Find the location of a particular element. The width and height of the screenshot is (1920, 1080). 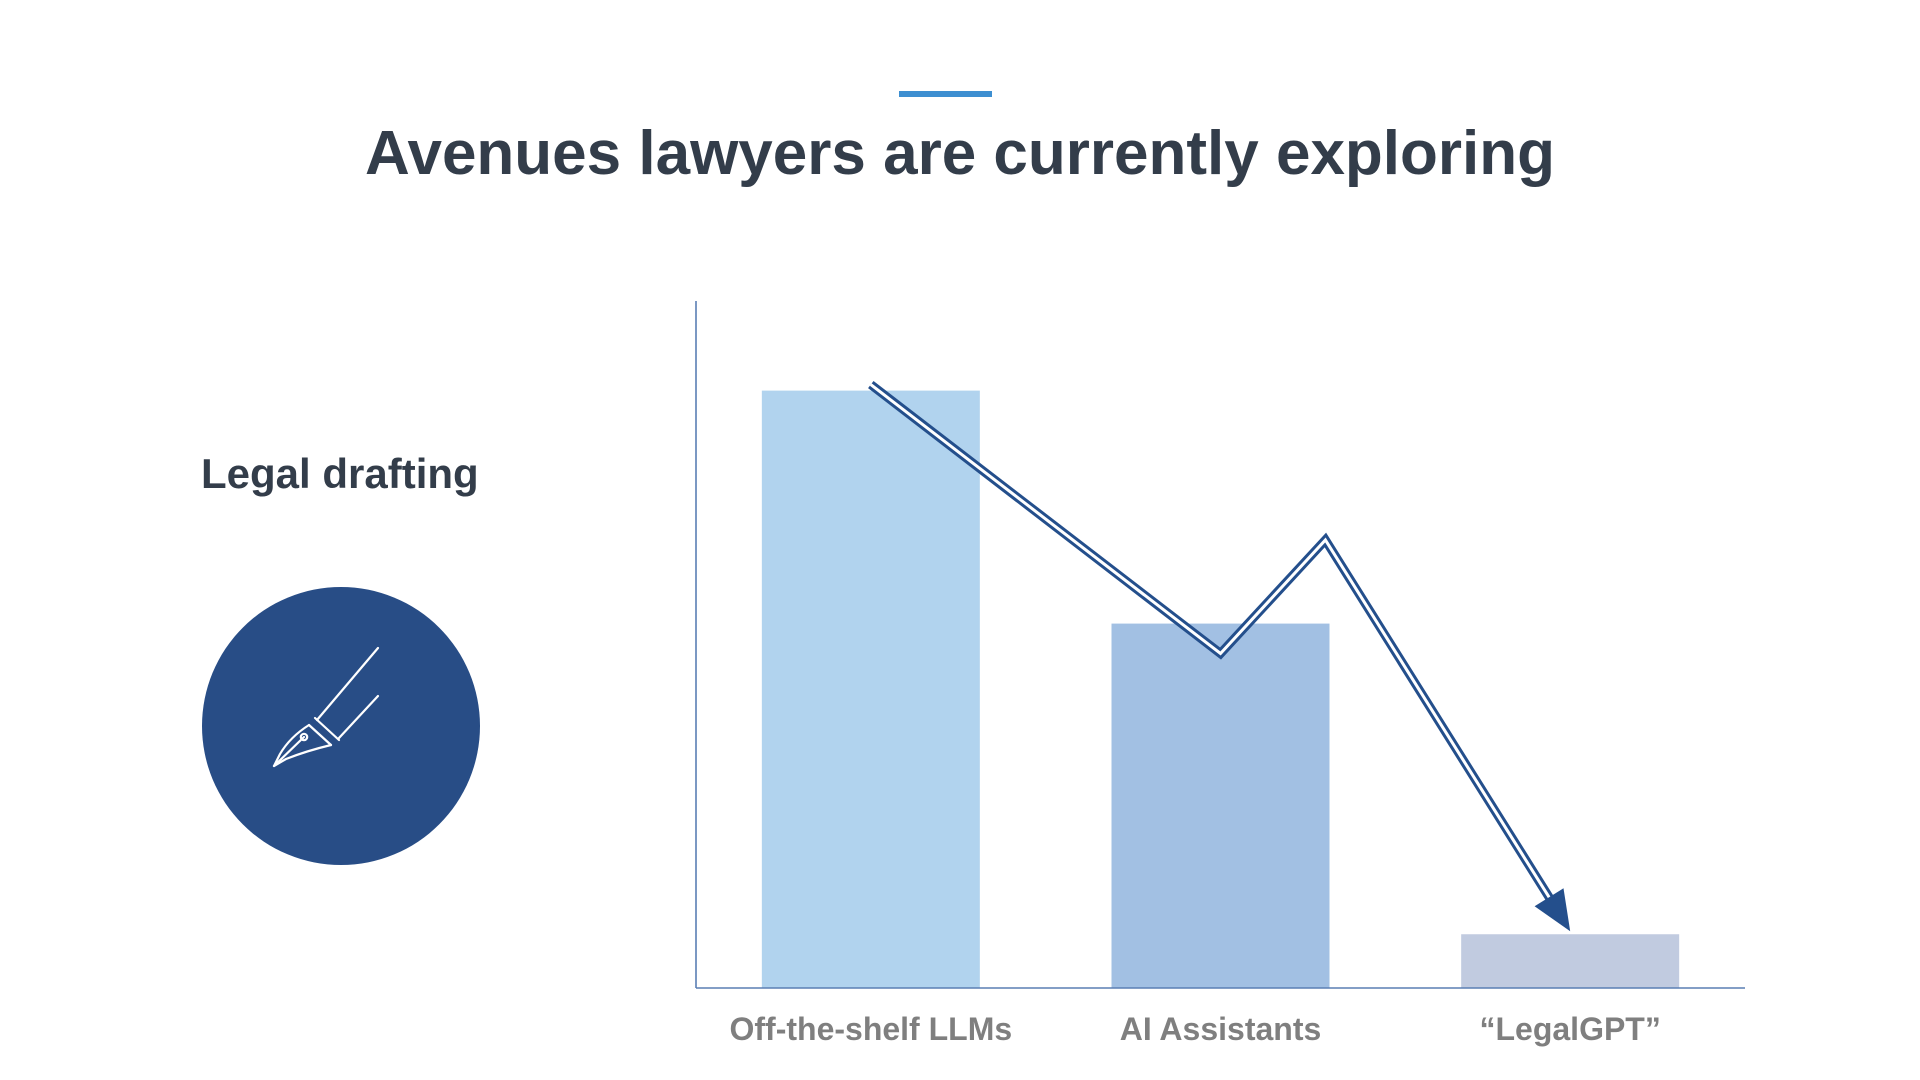

icon-badge is located at coordinates (341, 726).